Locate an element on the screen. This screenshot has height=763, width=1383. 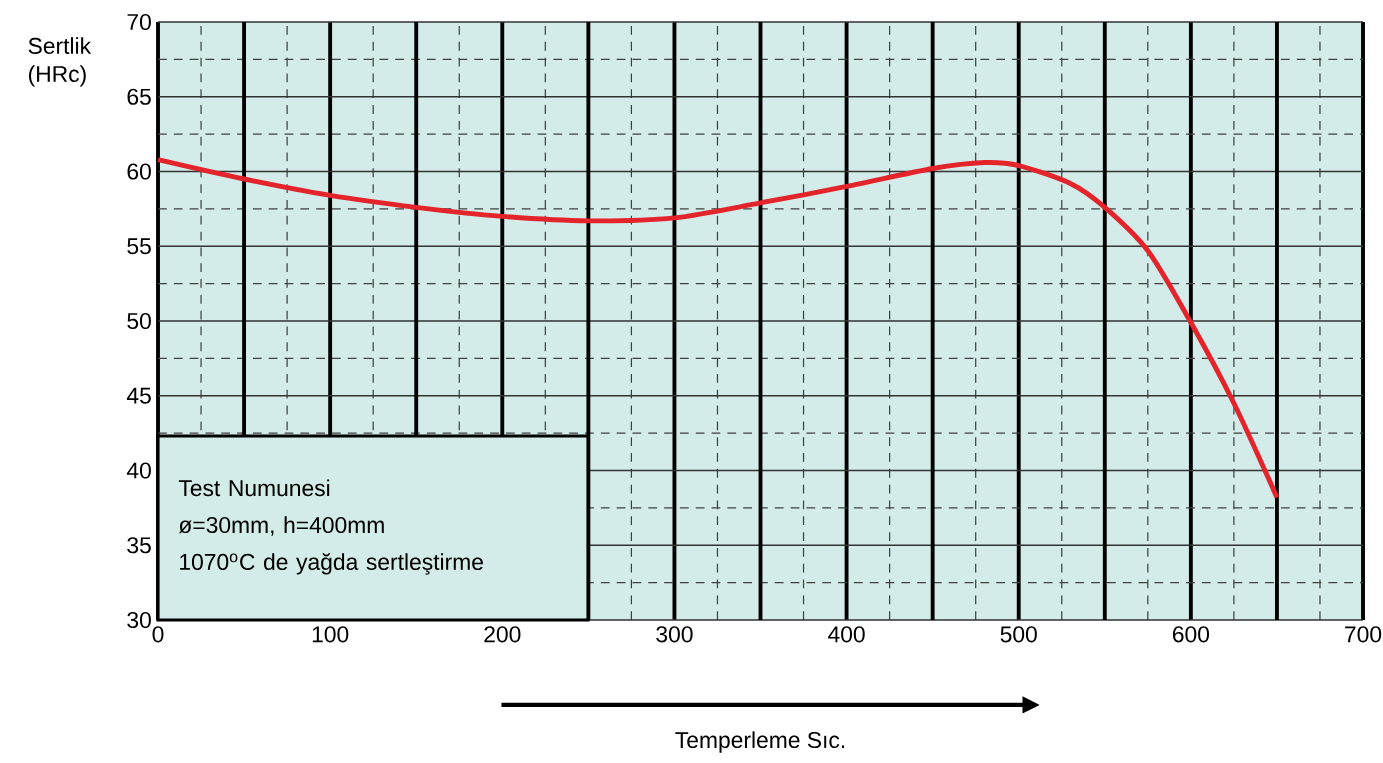
x-tick-label: 500 is located at coordinates (1018, 634).